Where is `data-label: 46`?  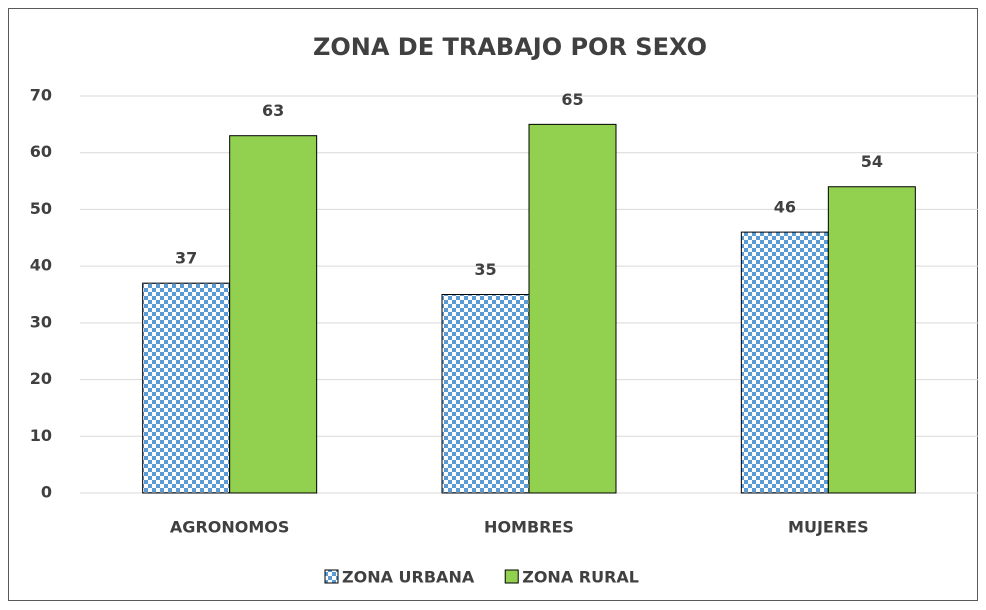
data-label: 46 is located at coordinates (785, 207).